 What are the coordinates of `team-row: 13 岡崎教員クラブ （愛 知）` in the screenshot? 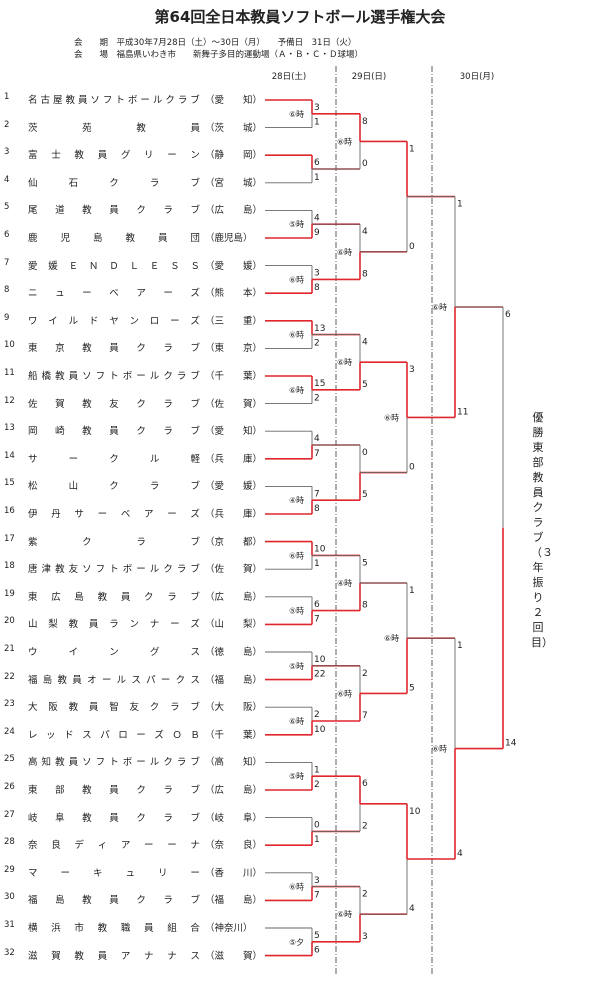 It's located at (134, 430).